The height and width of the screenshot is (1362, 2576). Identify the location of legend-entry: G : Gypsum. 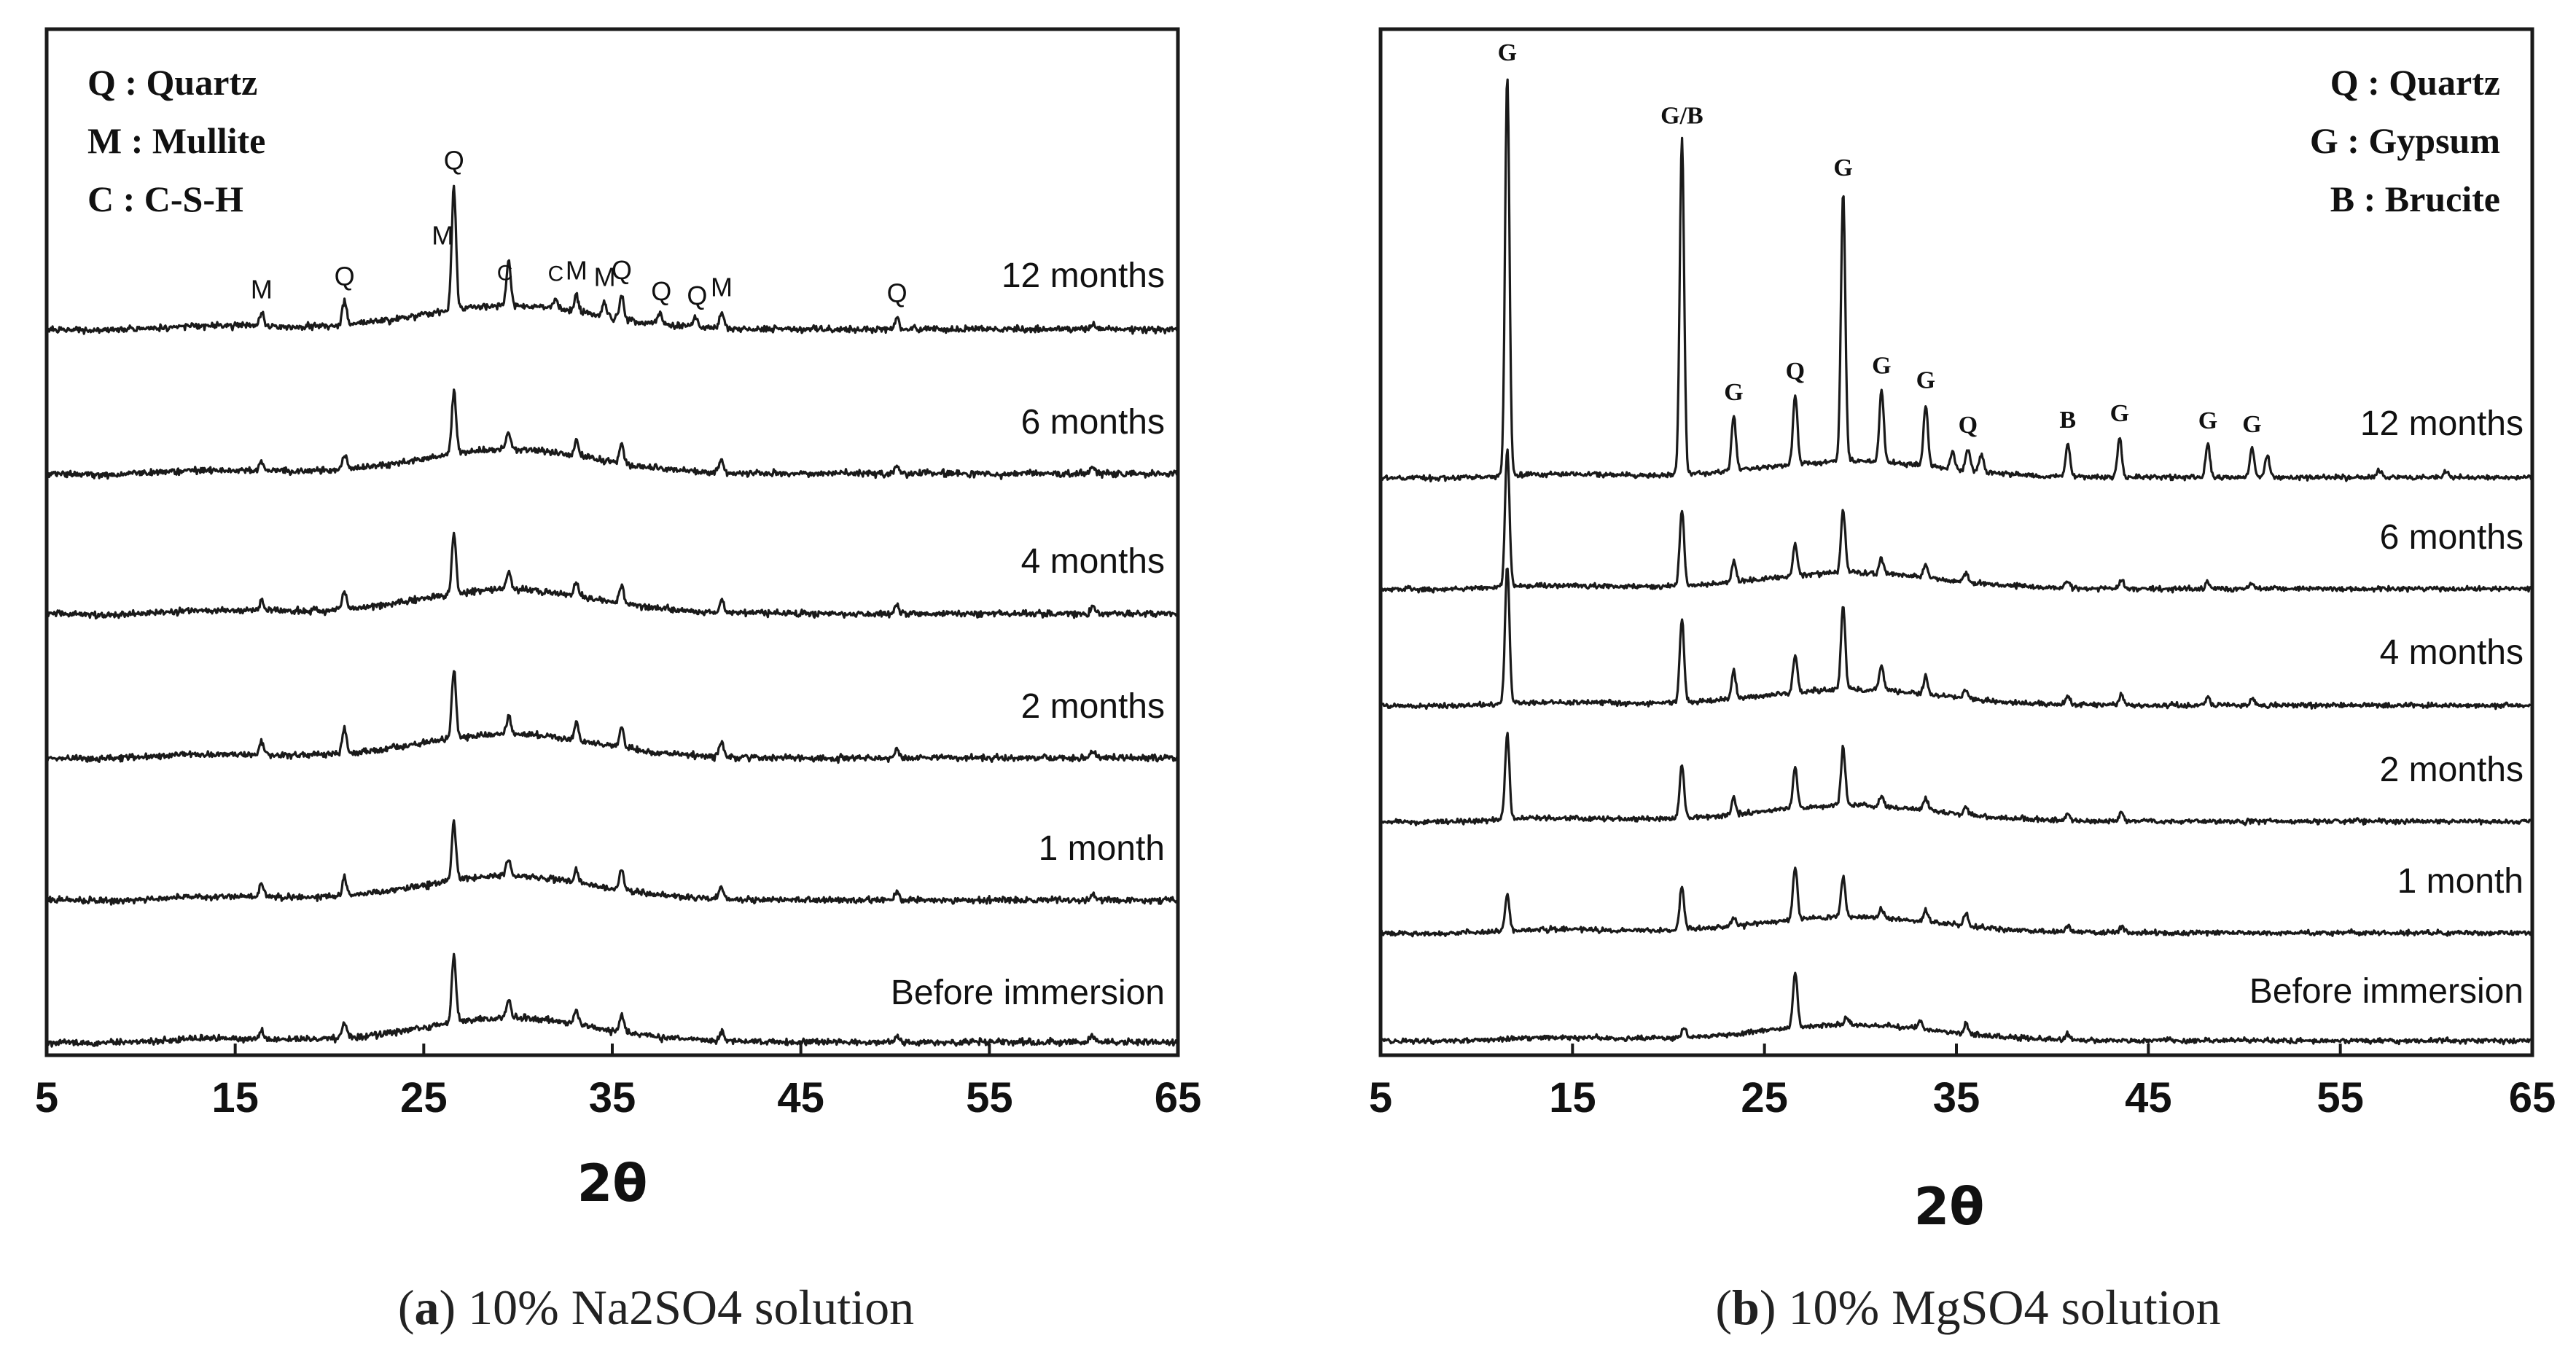
(2405, 140).